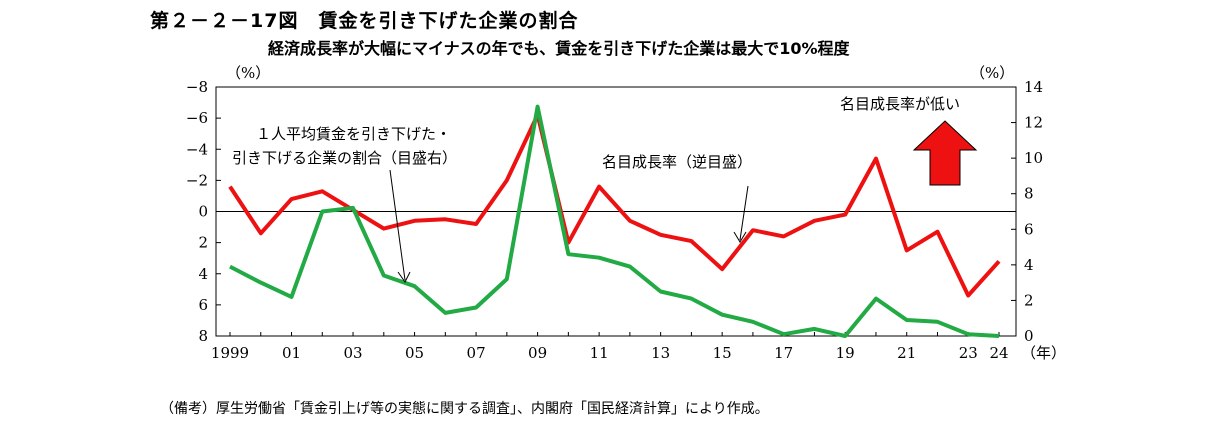 This screenshot has height=436, width=1228. Describe the element at coordinates (968, 353) in the screenshot. I see `x-tick-label: 23` at that location.